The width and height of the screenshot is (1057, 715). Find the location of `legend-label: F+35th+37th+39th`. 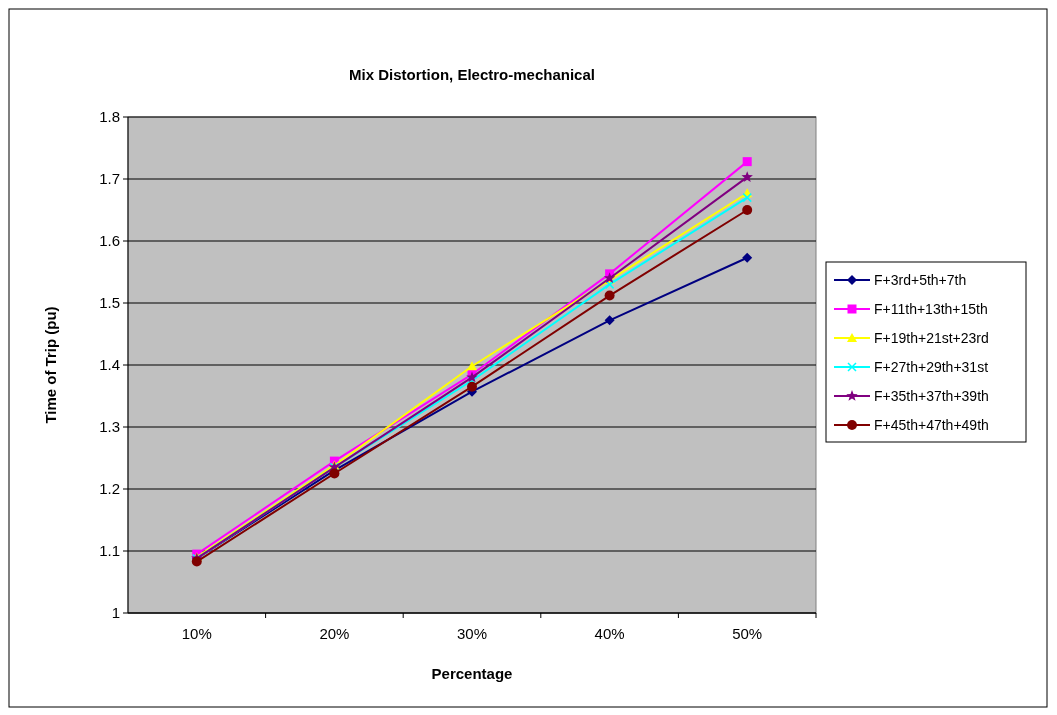

legend-label: F+35th+37th+39th is located at coordinates (931, 395).